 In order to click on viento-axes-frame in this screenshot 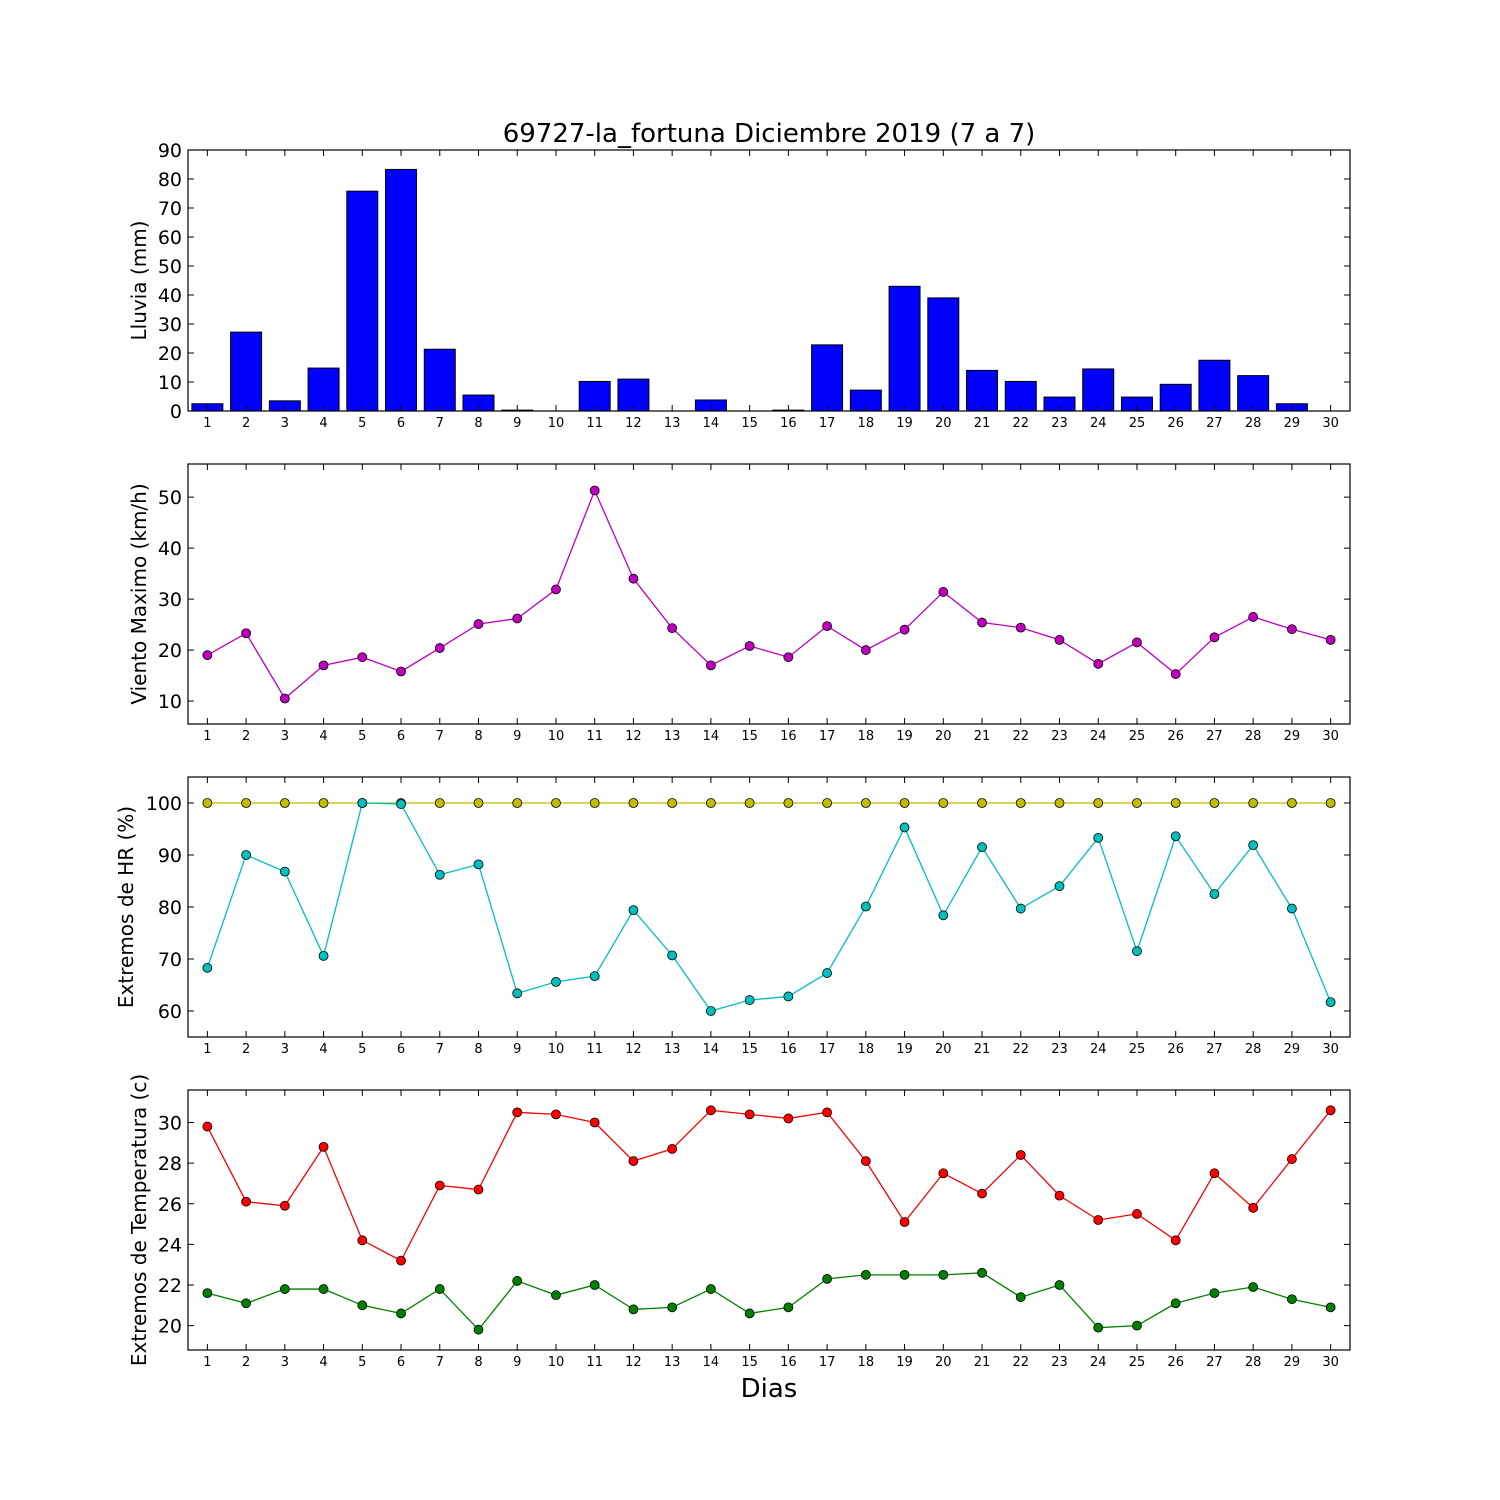, I will do `click(769, 594)`.